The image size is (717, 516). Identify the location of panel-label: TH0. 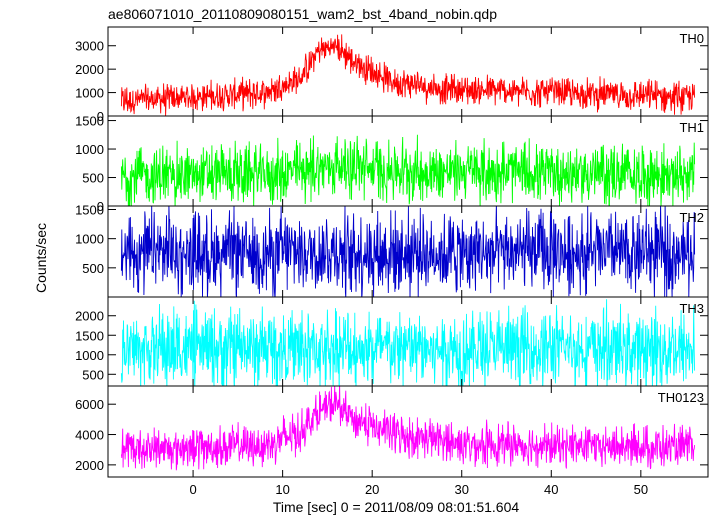
(691, 38).